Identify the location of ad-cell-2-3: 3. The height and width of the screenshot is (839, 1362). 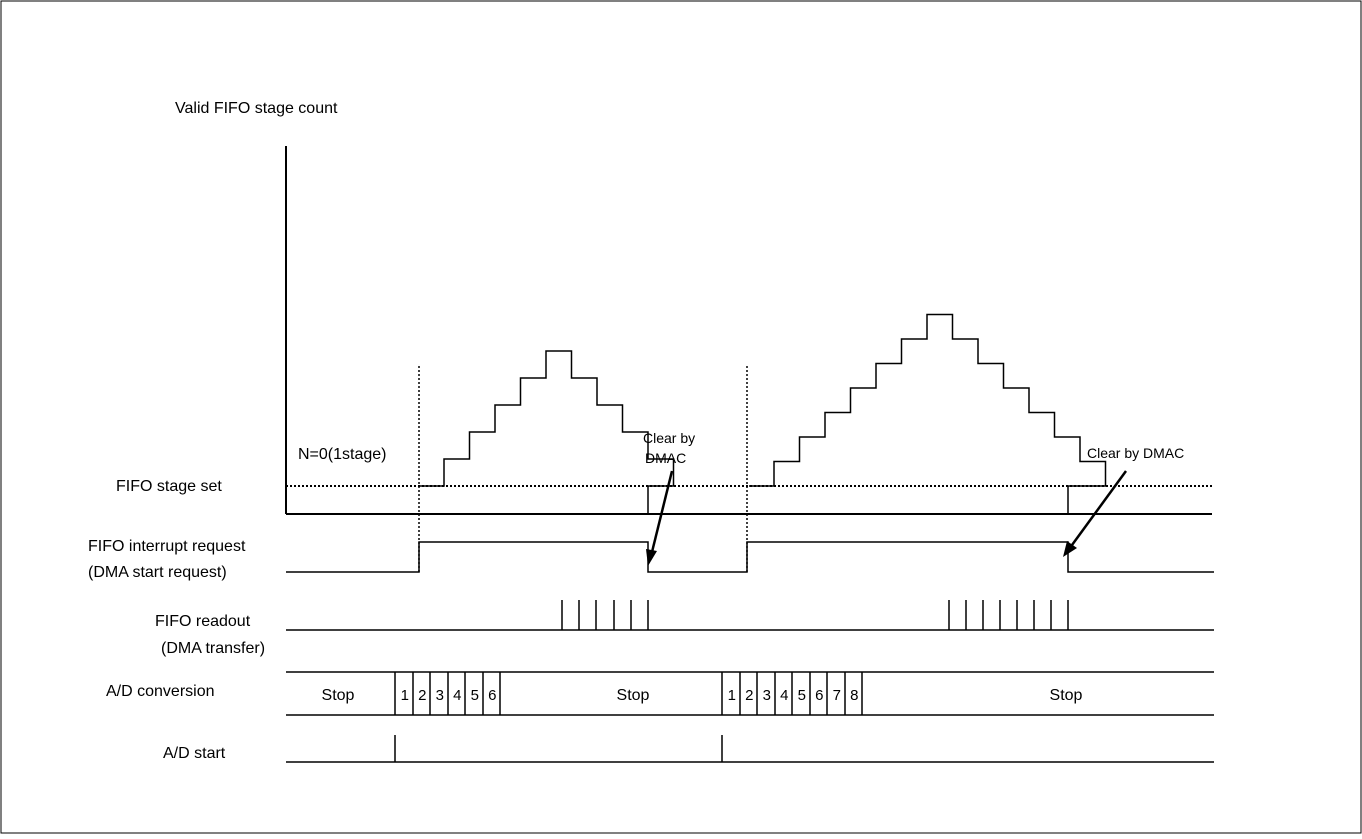
(767, 695).